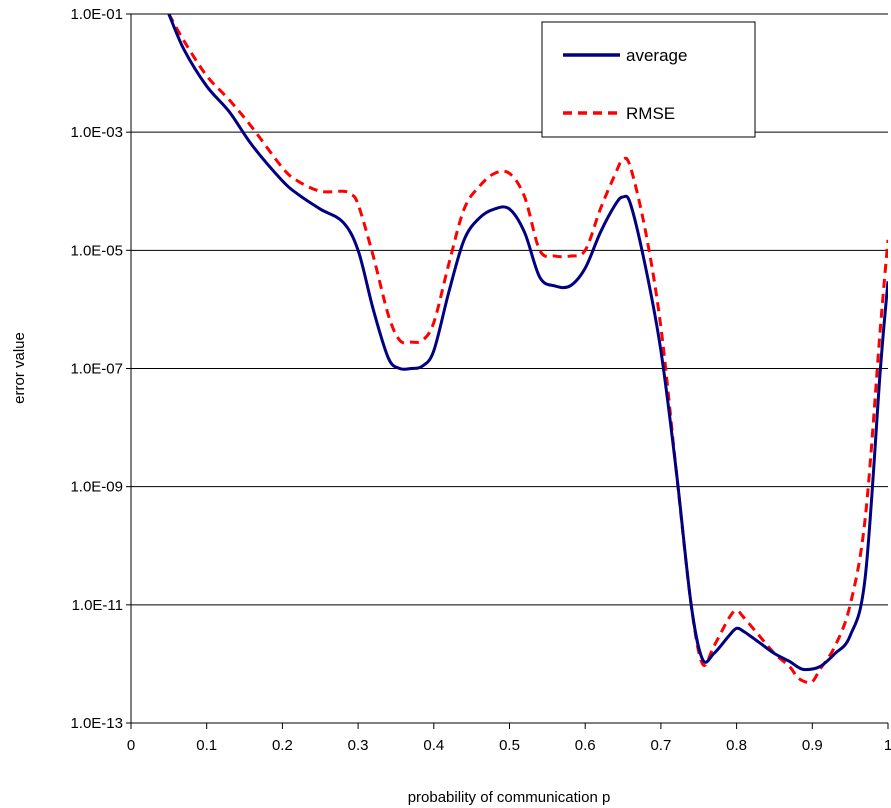 Image resolution: width=891 pixels, height=808 pixels. I want to click on x-tick-label: 0.6, so click(585, 745).